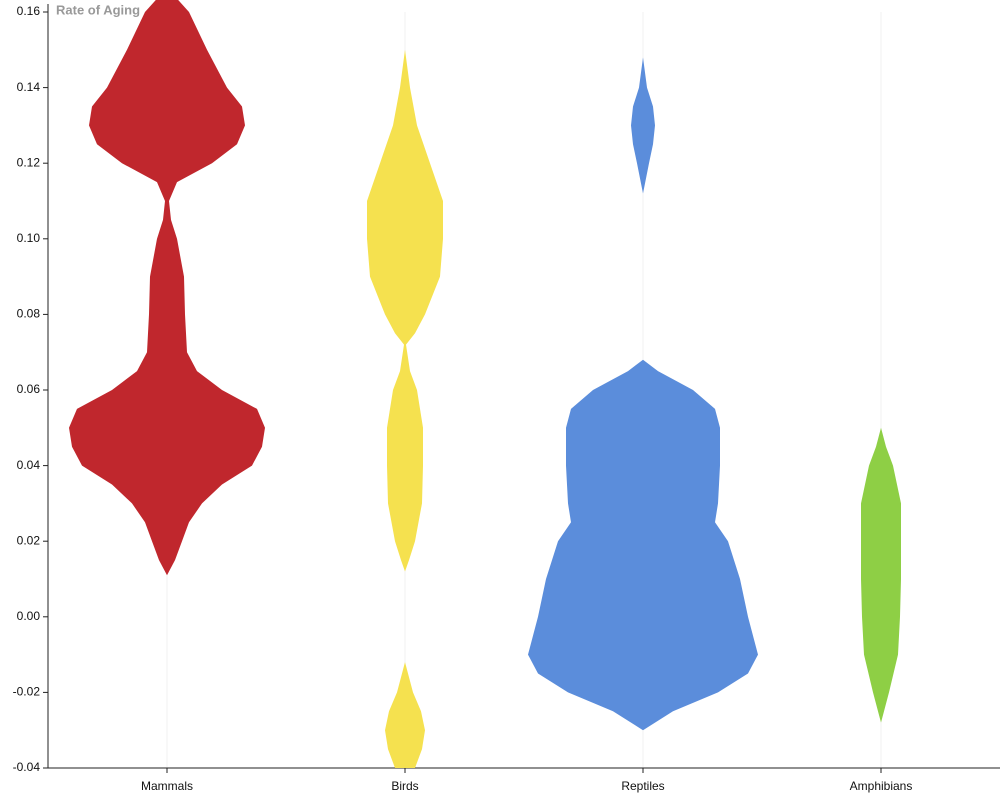 This screenshot has width=1000, height=812. What do you see at coordinates (29, 465) in the screenshot?
I see `y-tick-label: 0.04` at bounding box center [29, 465].